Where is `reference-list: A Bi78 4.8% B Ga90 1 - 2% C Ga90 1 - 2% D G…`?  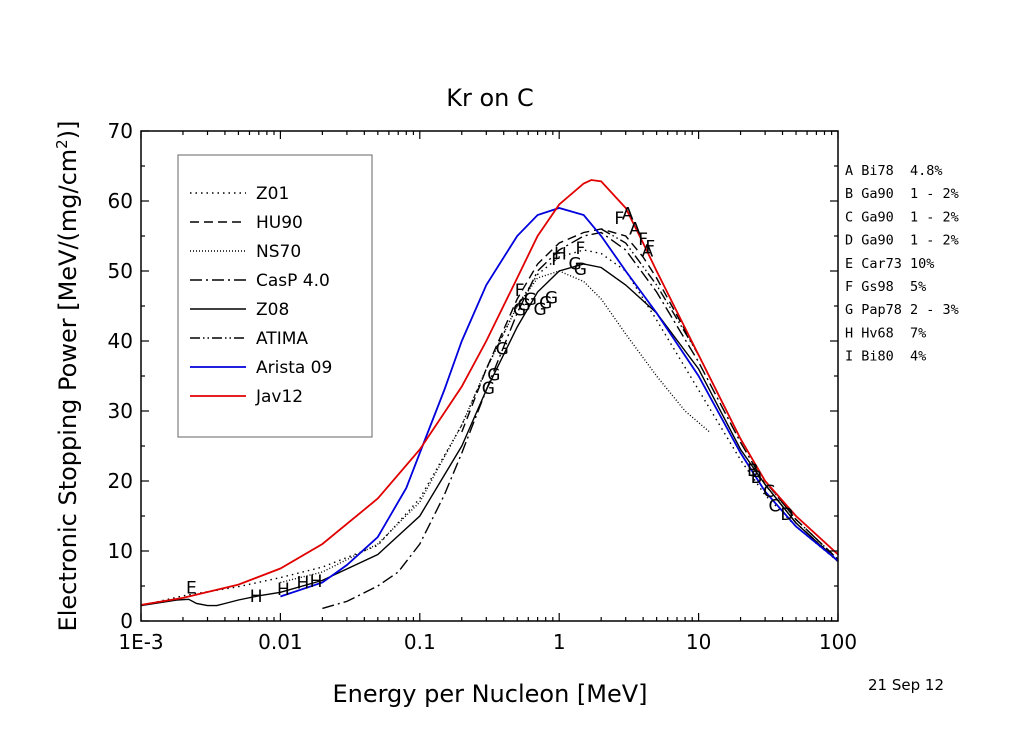
reference-list: A Bi78 4.8% B Ga90 1 - 2% C Ga90 1 - 2% D G… is located at coordinates (902, 264).